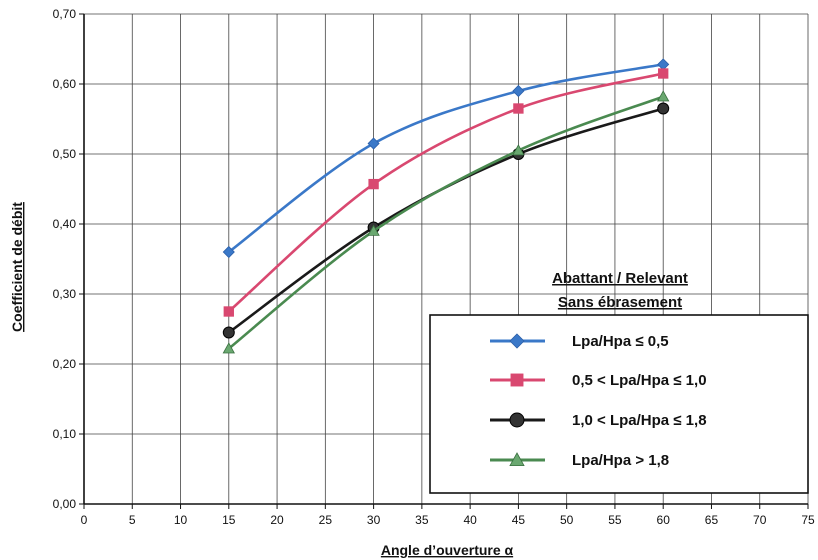 The height and width of the screenshot is (560, 818). What do you see at coordinates (181, 520) in the screenshot?
I see `x-tick-label: 10` at bounding box center [181, 520].